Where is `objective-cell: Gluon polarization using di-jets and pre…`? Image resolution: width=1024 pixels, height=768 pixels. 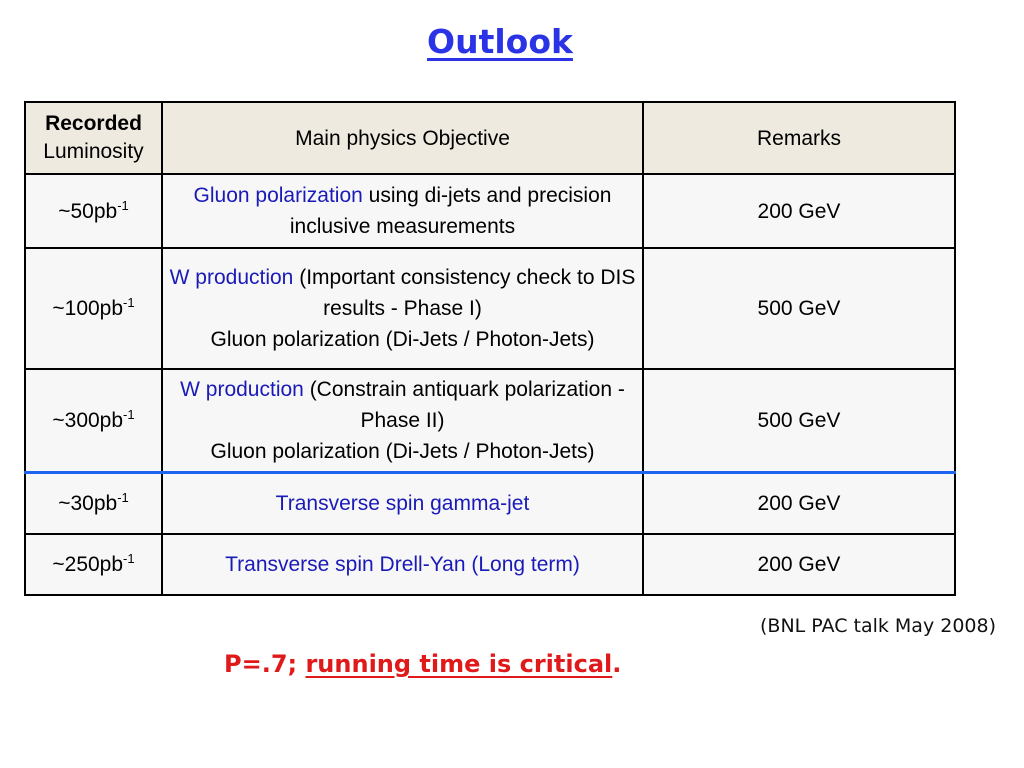 objective-cell: Gluon polarization using di-jets and pre… is located at coordinates (402, 211).